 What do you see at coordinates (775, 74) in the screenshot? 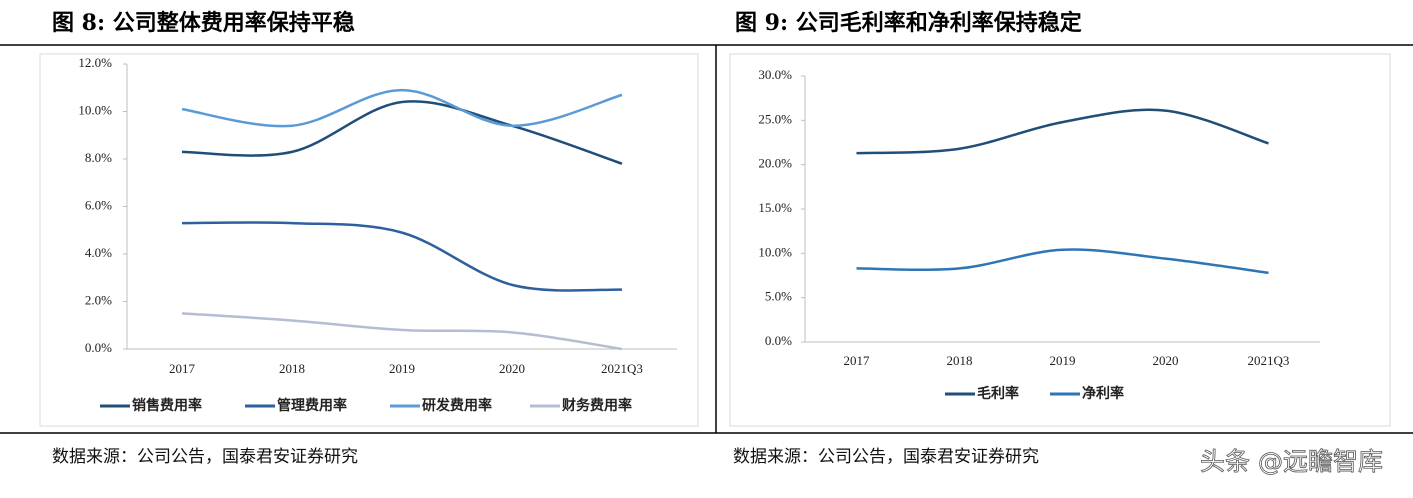
I see `y-tick-label: 30.0%` at bounding box center [775, 74].